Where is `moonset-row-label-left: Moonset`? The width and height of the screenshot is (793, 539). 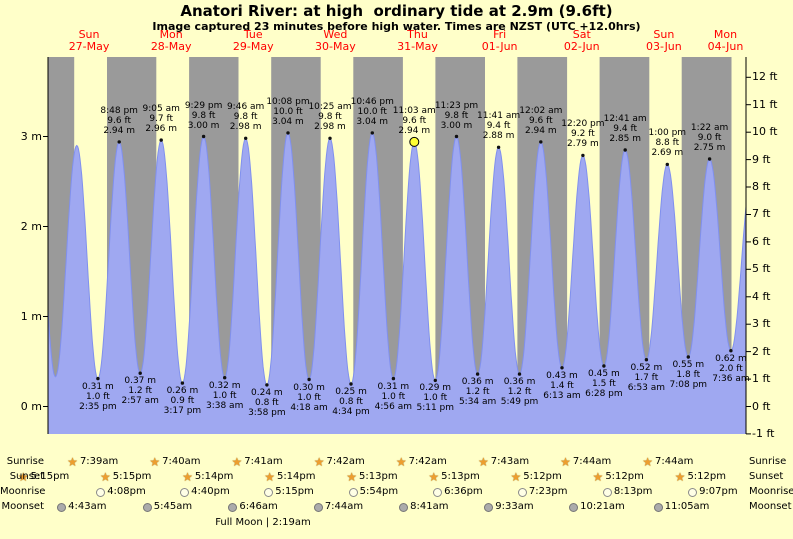
moonset-row-label-left: Moonset is located at coordinates (23, 506).